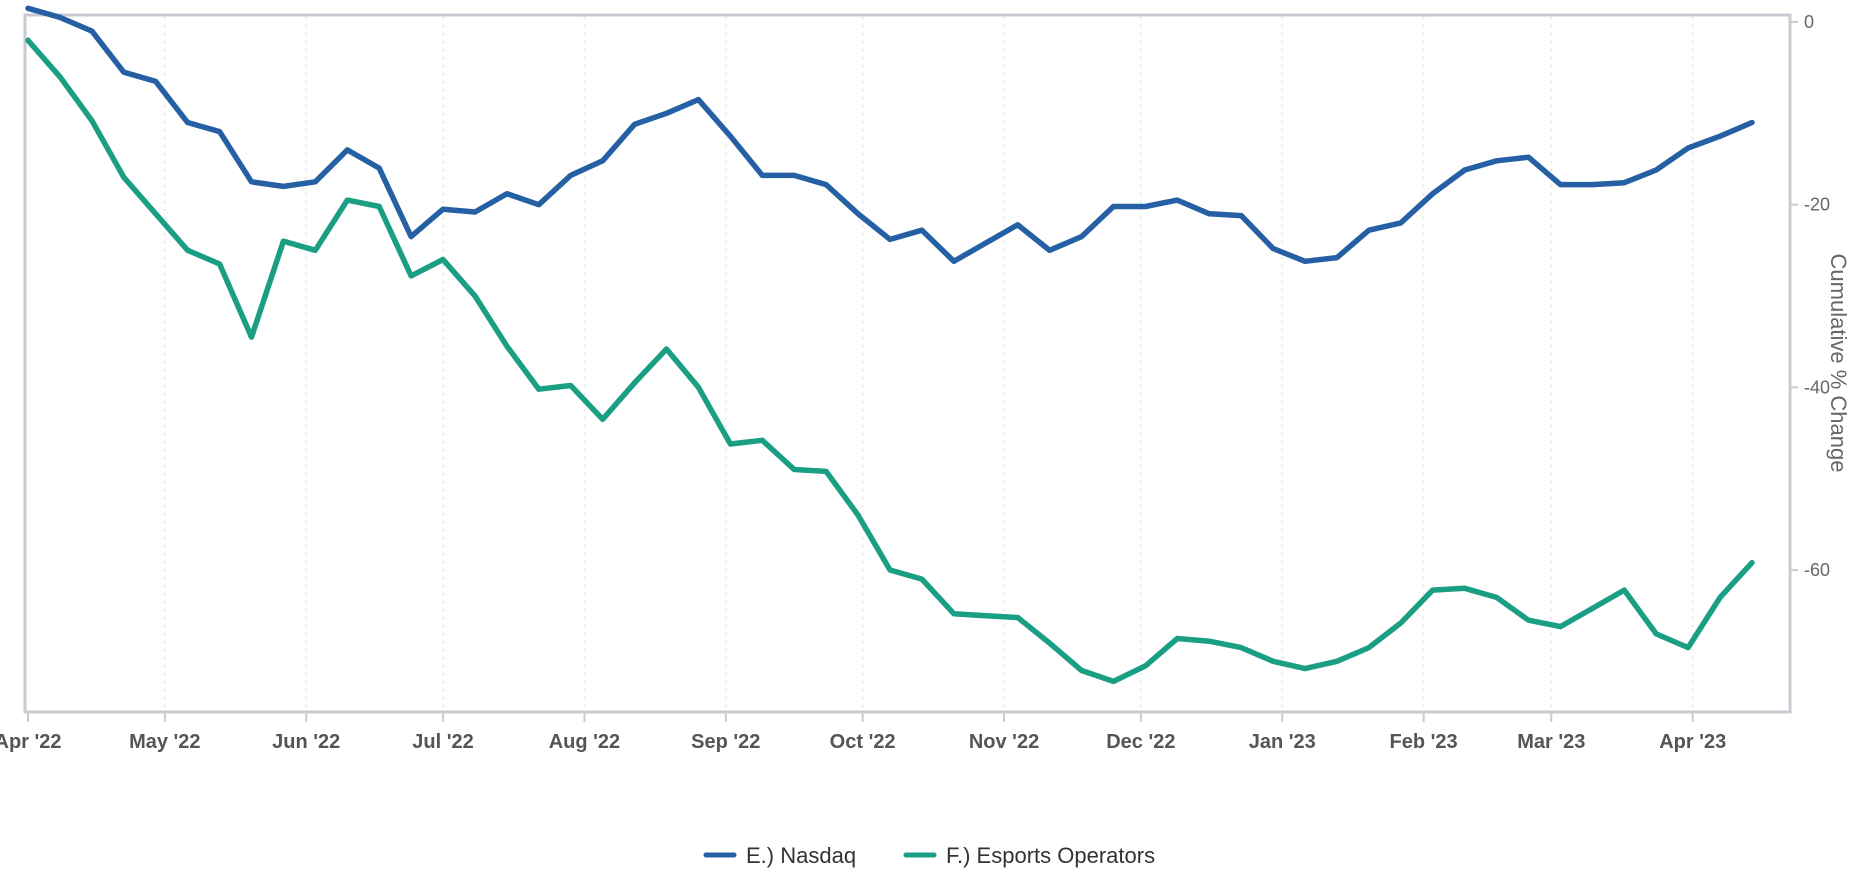 This screenshot has height=881, width=1865. I want to click on x-tick-label: Mar '23, so click(1551, 742).